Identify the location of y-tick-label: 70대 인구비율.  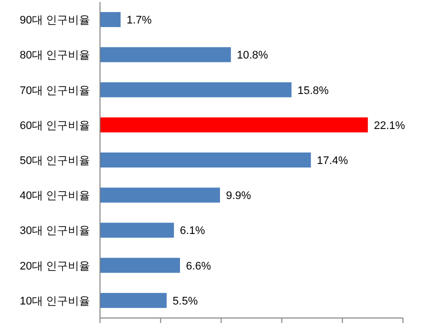
(55, 90).